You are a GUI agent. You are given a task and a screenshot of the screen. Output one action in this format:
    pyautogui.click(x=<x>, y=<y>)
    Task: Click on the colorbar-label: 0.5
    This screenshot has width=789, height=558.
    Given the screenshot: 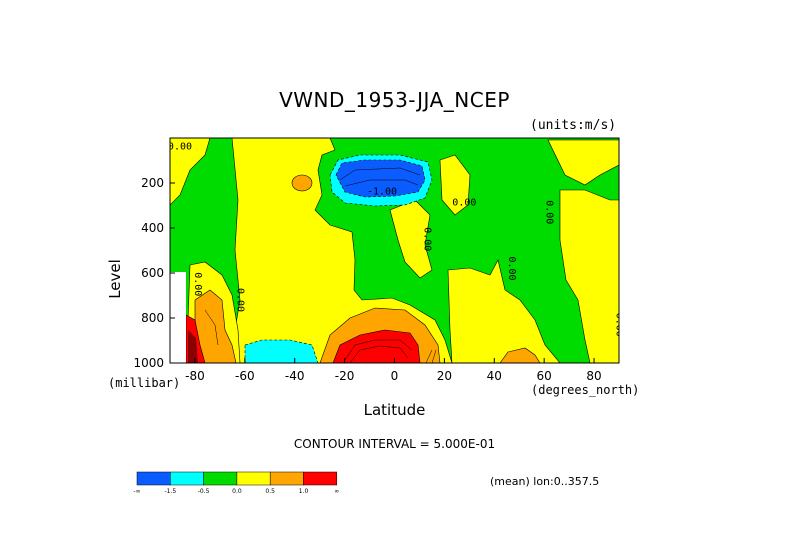 What is the action you would take?
    pyautogui.click(x=270, y=491)
    